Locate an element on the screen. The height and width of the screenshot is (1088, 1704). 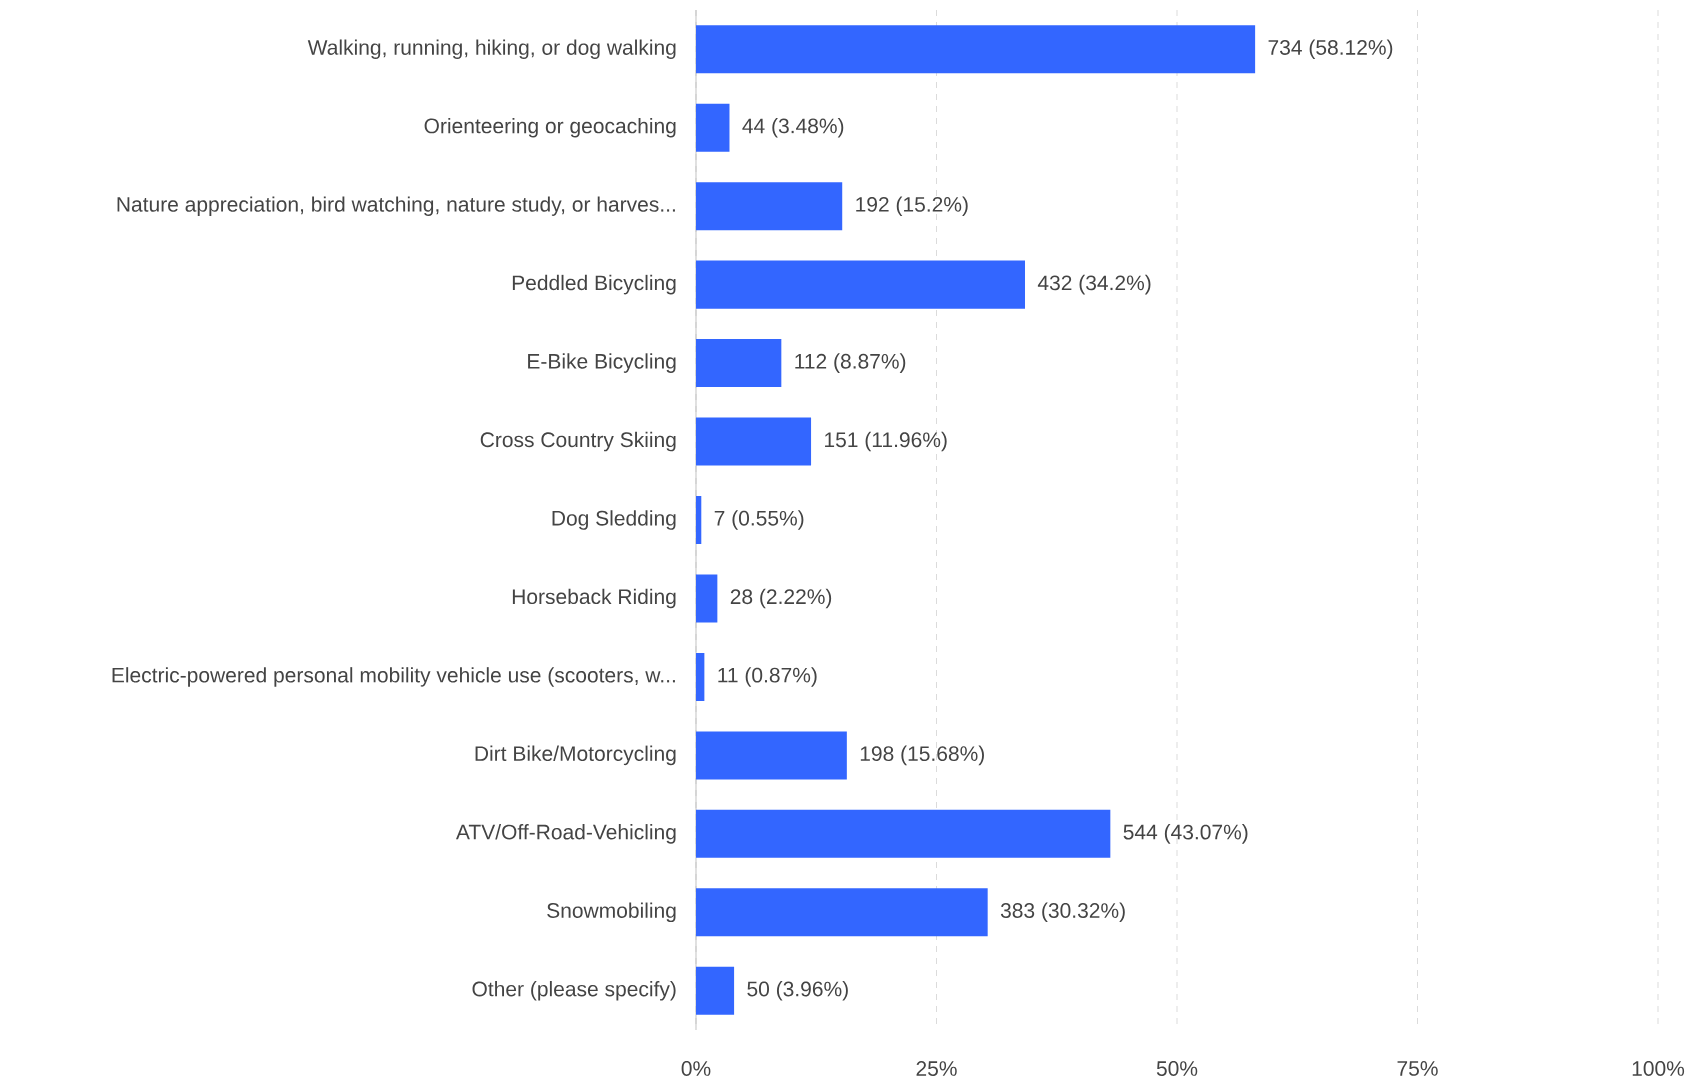
x-tick-label: 25% is located at coordinates (936, 1068).